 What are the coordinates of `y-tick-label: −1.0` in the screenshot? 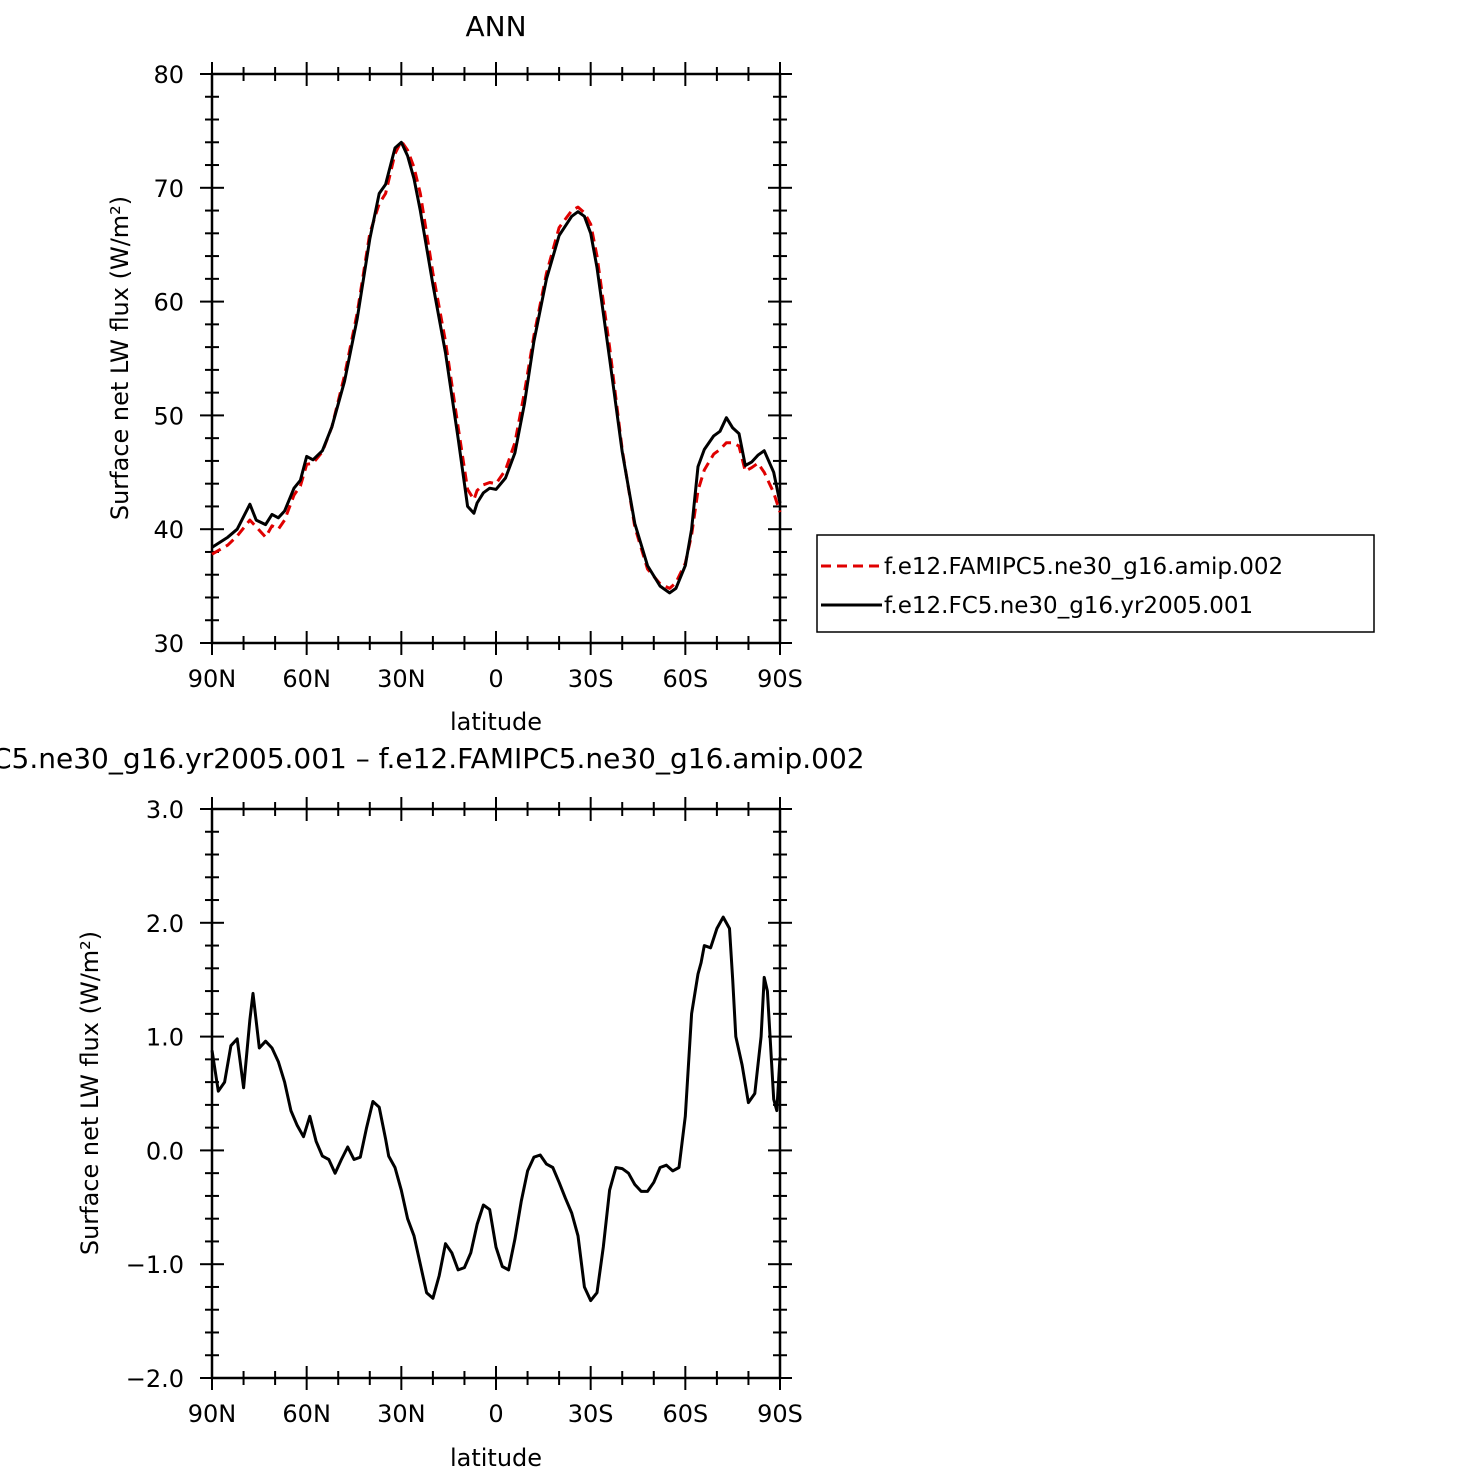 It's located at (155, 1265).